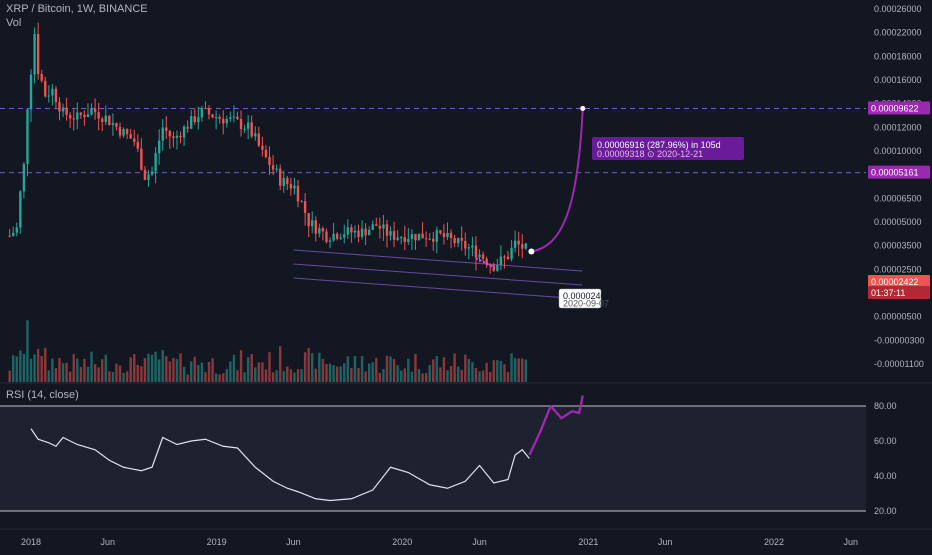 The width and height of the screenshot is (932, 555). What do you see at coordinates (898, 246) in the screenshot?
I see `price-tick-label: 0.00003500` at bounding box center [898, 246].